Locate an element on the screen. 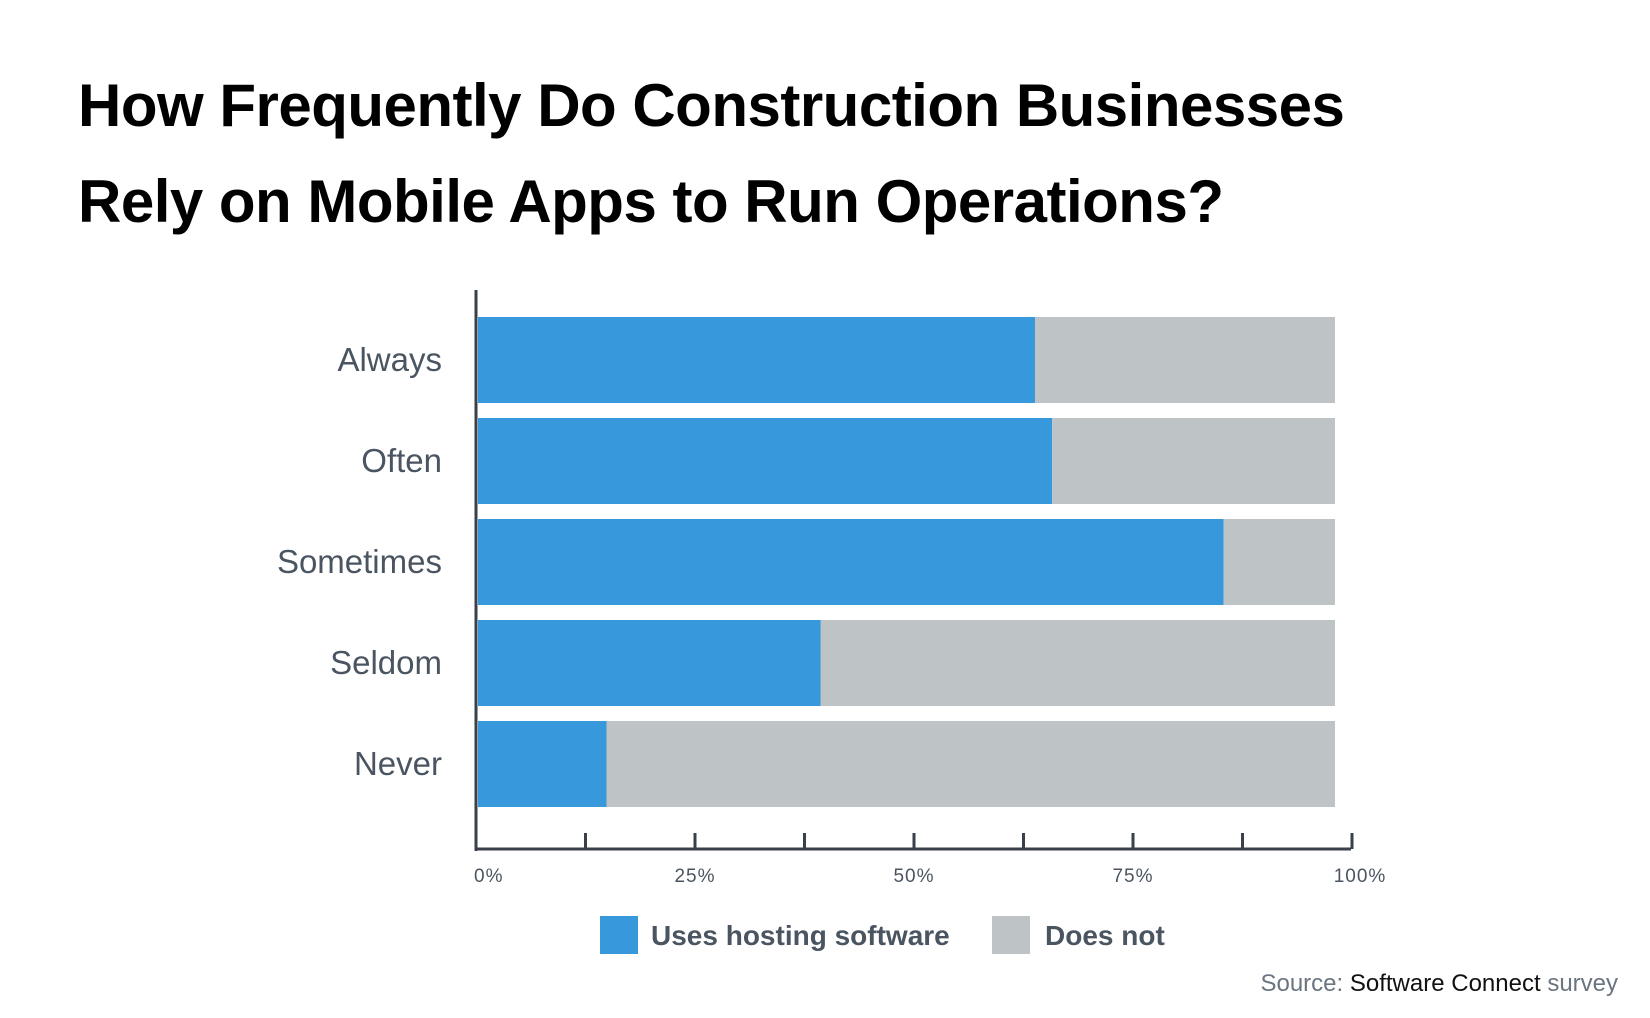 This screenshot has width=1650, height=1018. bar-often-uses is located at coordinates (765, 461).